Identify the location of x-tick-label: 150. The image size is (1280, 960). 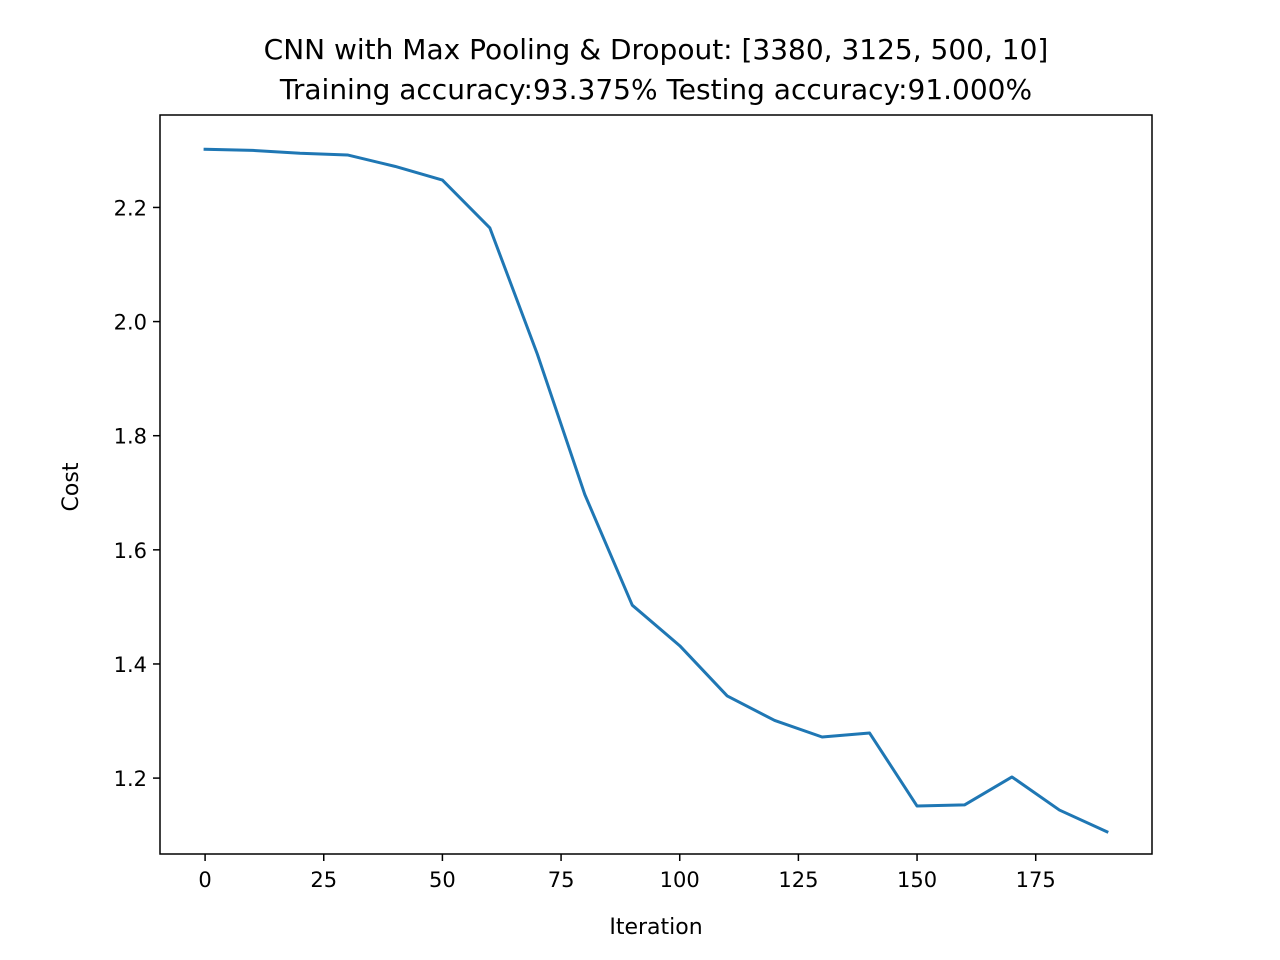
(917, 880).